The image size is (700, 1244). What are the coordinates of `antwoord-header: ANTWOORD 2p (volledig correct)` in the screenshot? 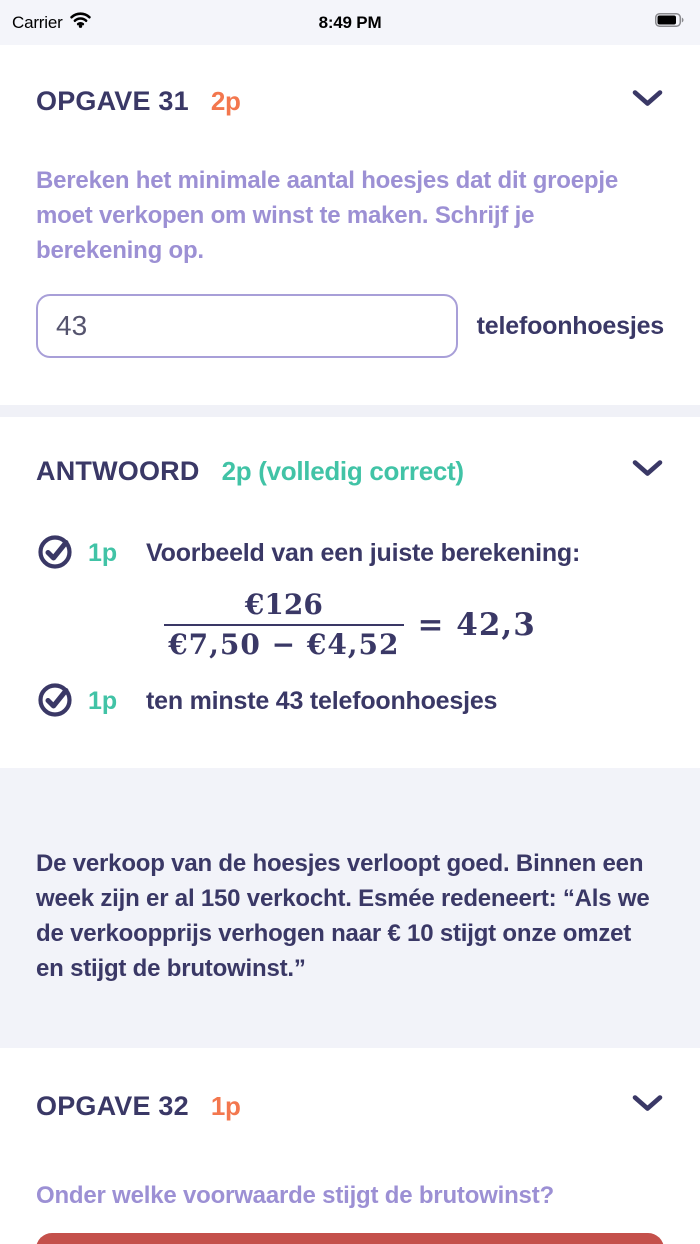 It's located at (350, 471).